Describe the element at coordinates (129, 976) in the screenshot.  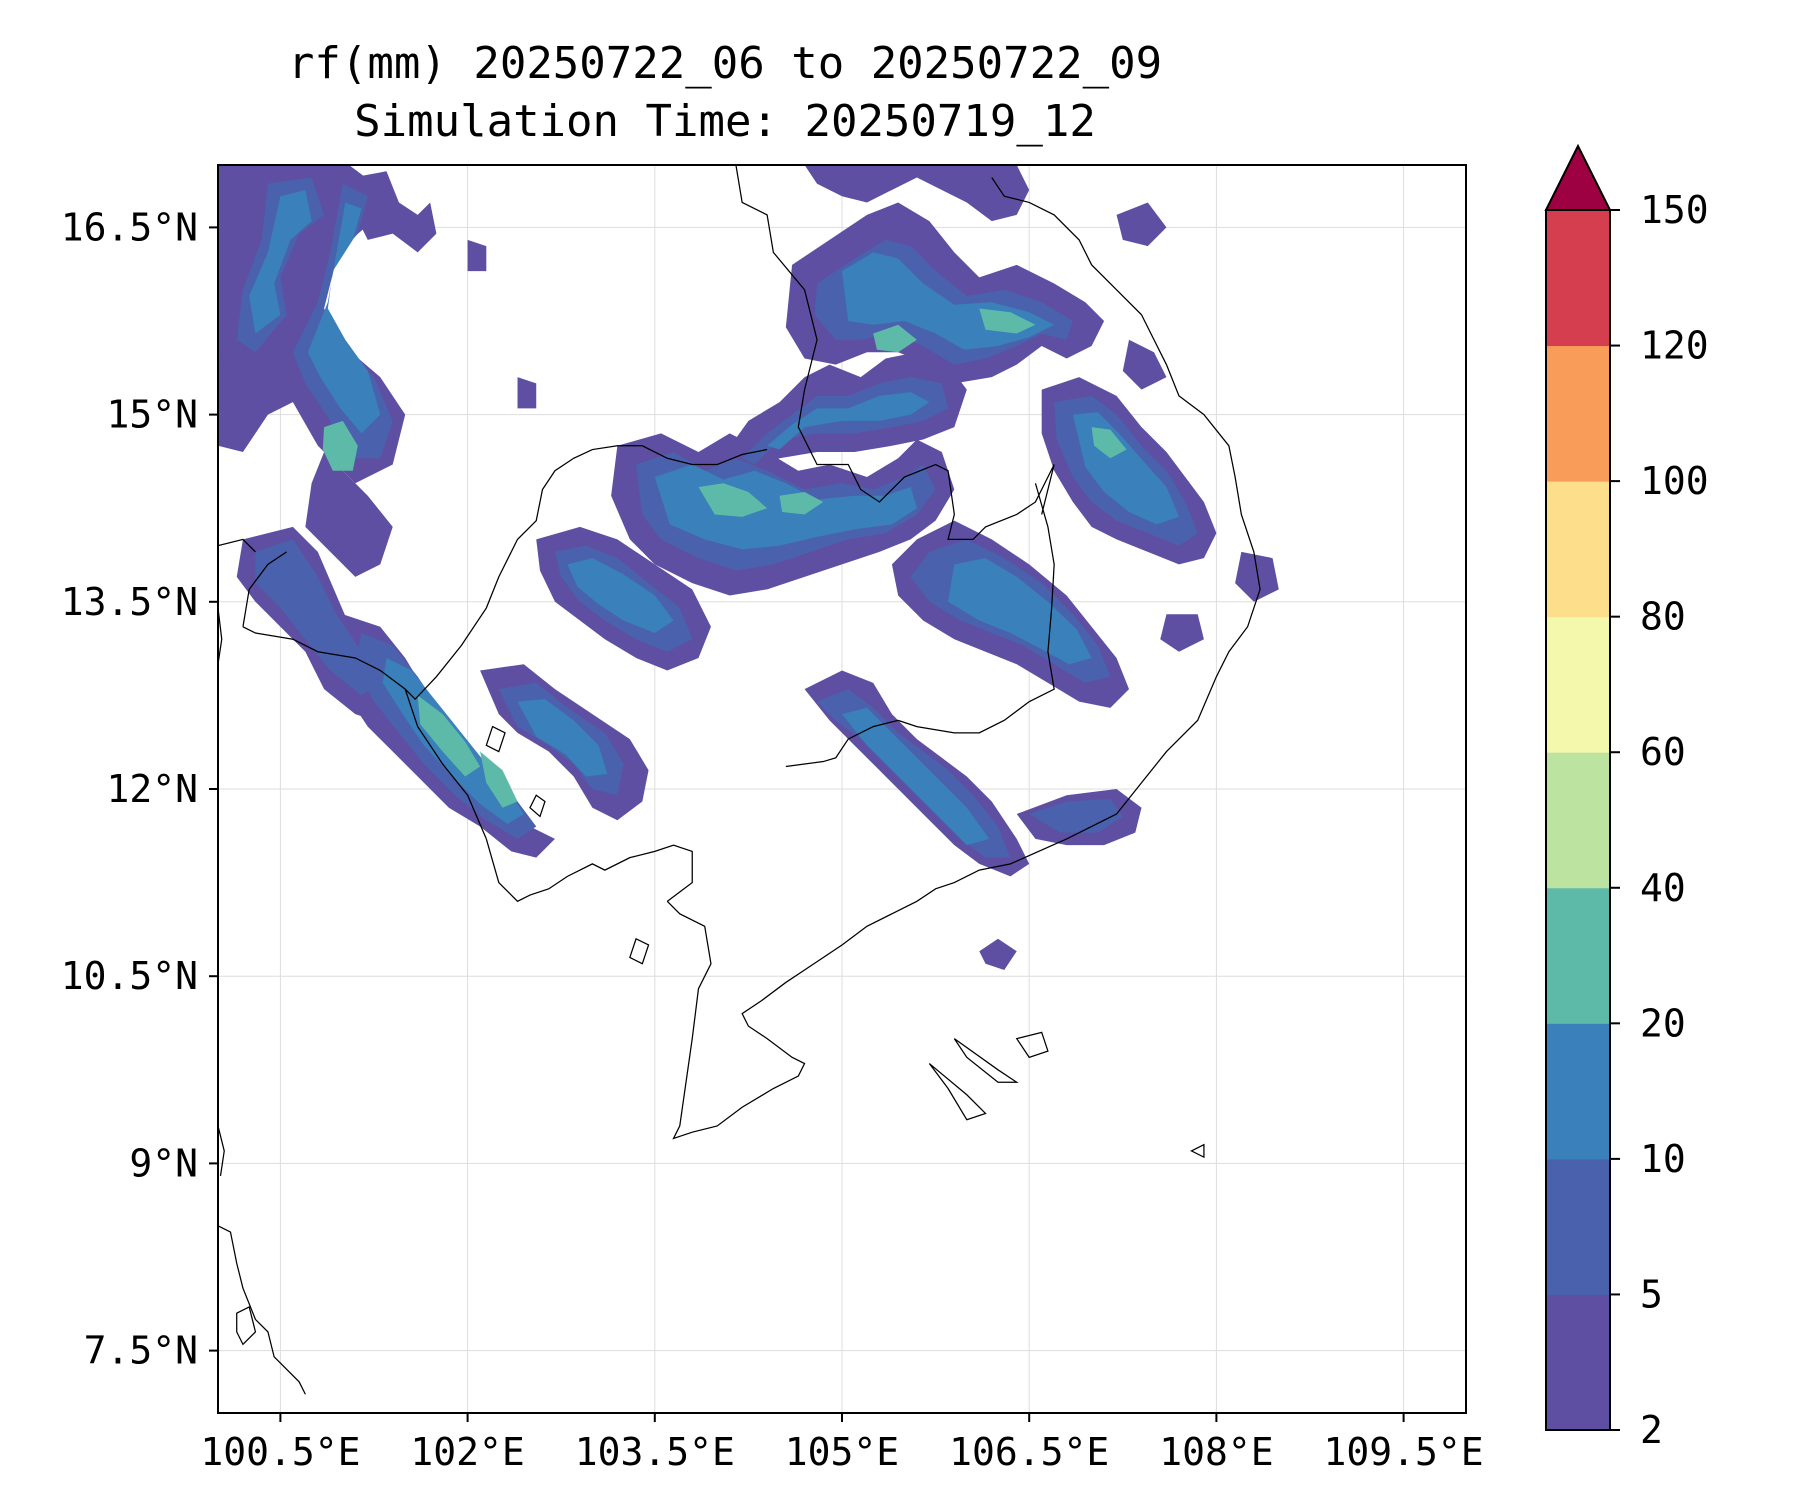
I see `y-tick-label: 10.5°N` at that location.